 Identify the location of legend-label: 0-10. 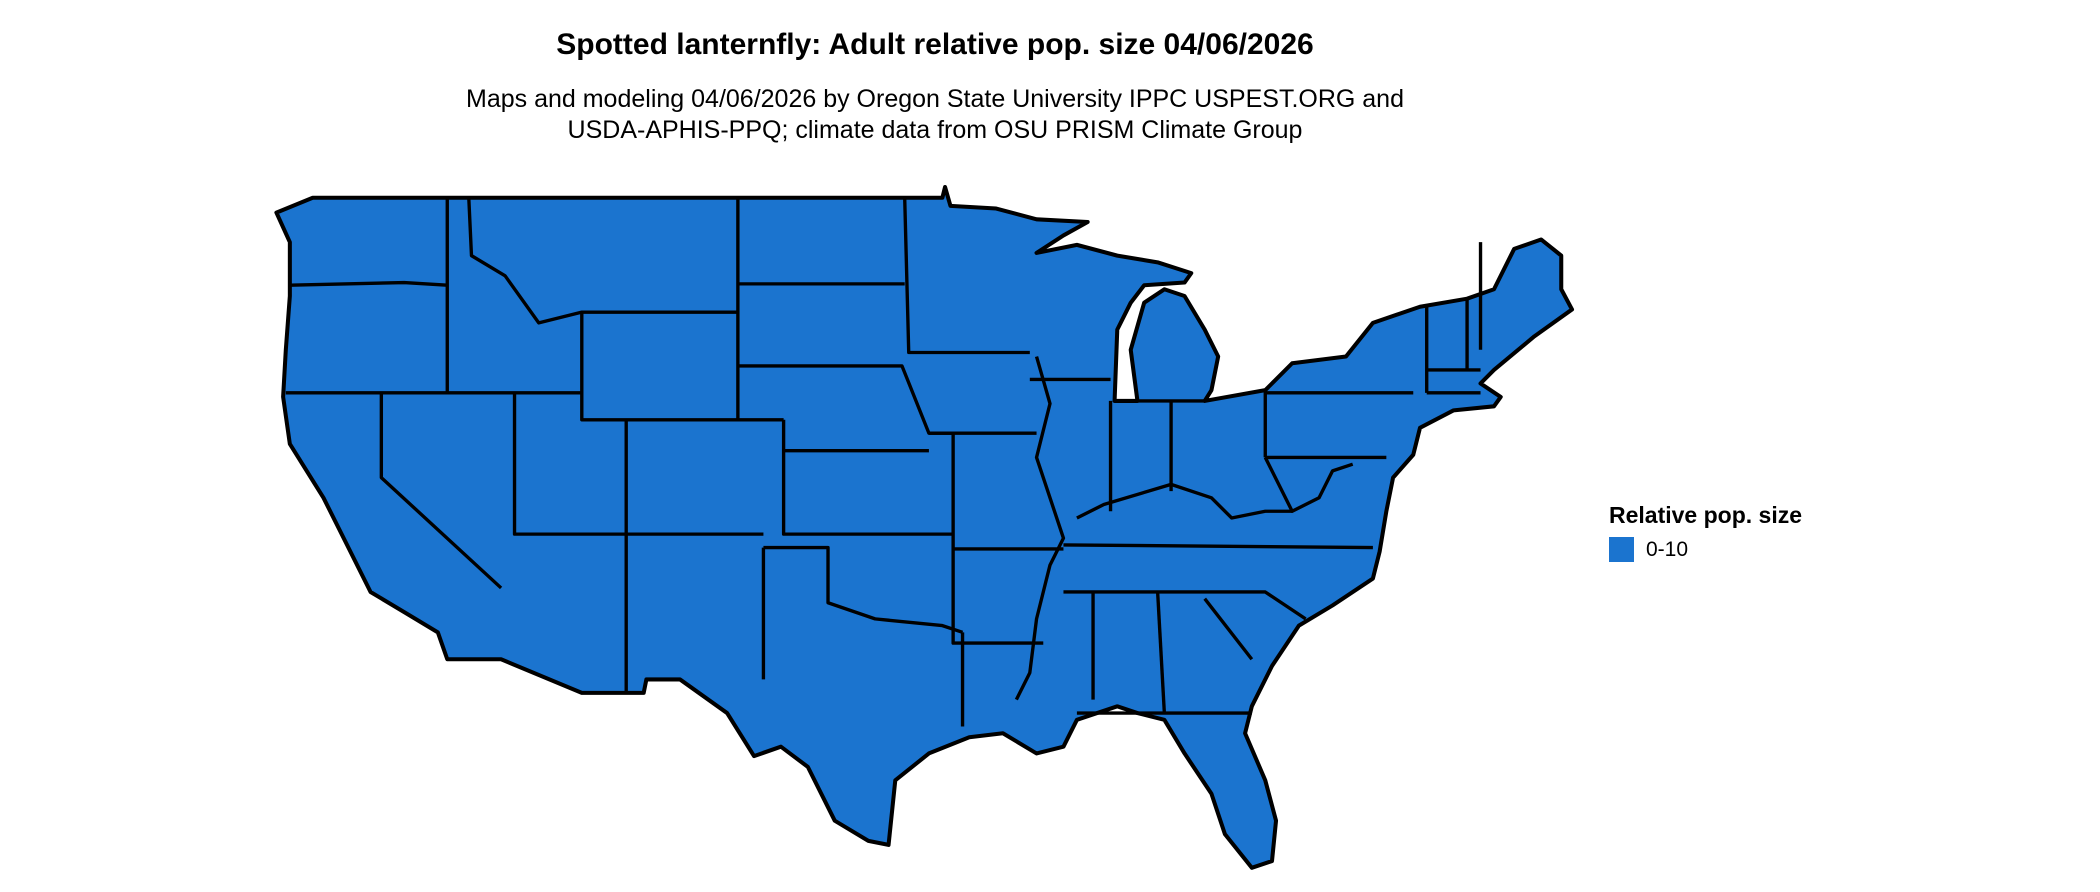
(1667, 549).